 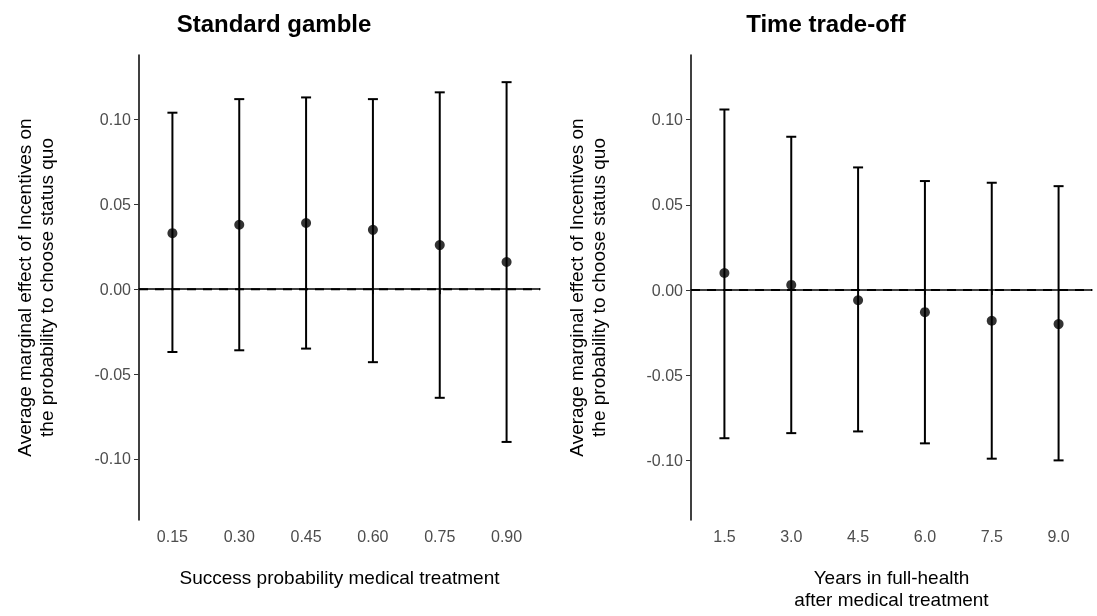 I want to click on x-tick-label: 9.0, so click(x=1058, y=536).